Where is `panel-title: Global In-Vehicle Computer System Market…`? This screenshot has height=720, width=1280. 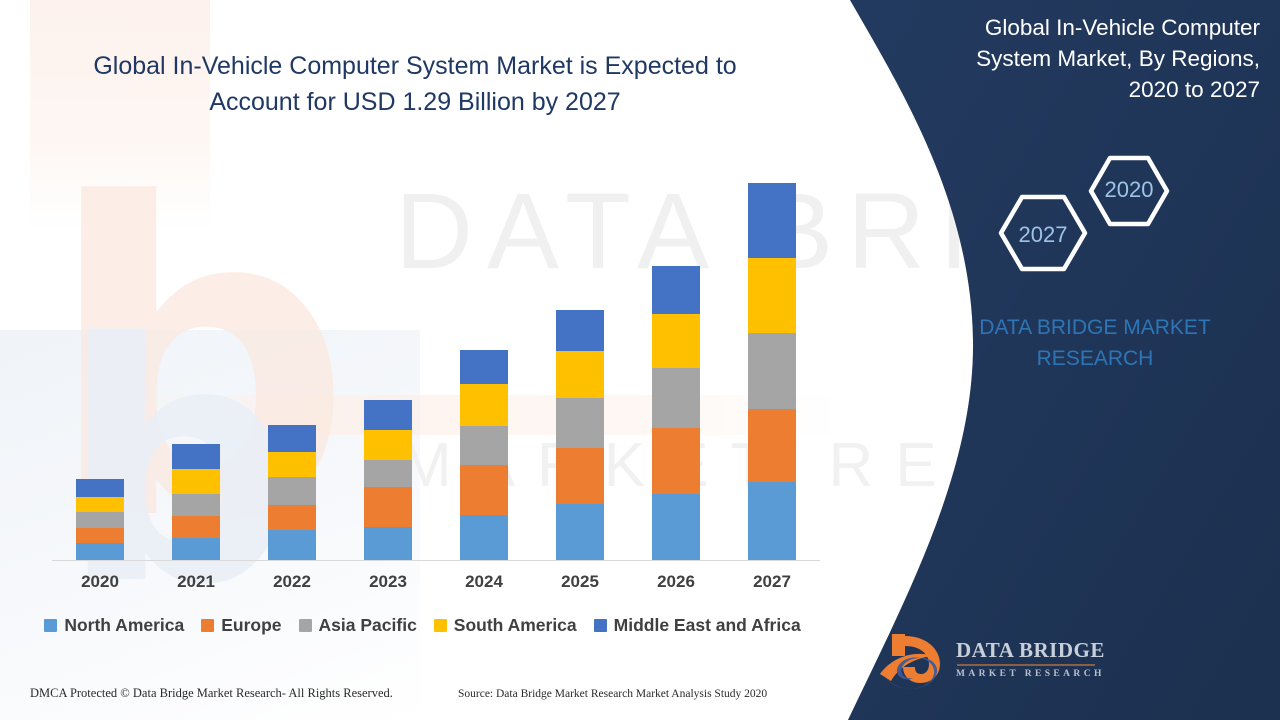 panel-title: Global In-Vehicle Computer System Market… is located at coordinates (1118, 58).